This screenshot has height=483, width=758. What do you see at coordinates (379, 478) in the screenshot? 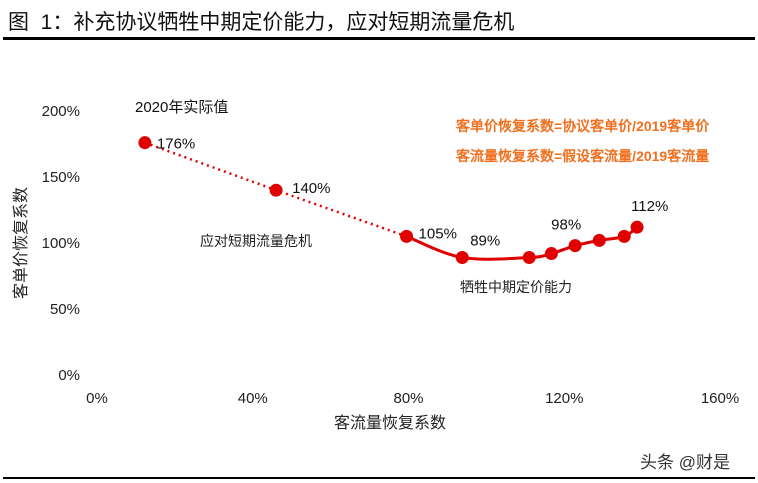
I see `bottom-rule` at bounding box center [379, 478].